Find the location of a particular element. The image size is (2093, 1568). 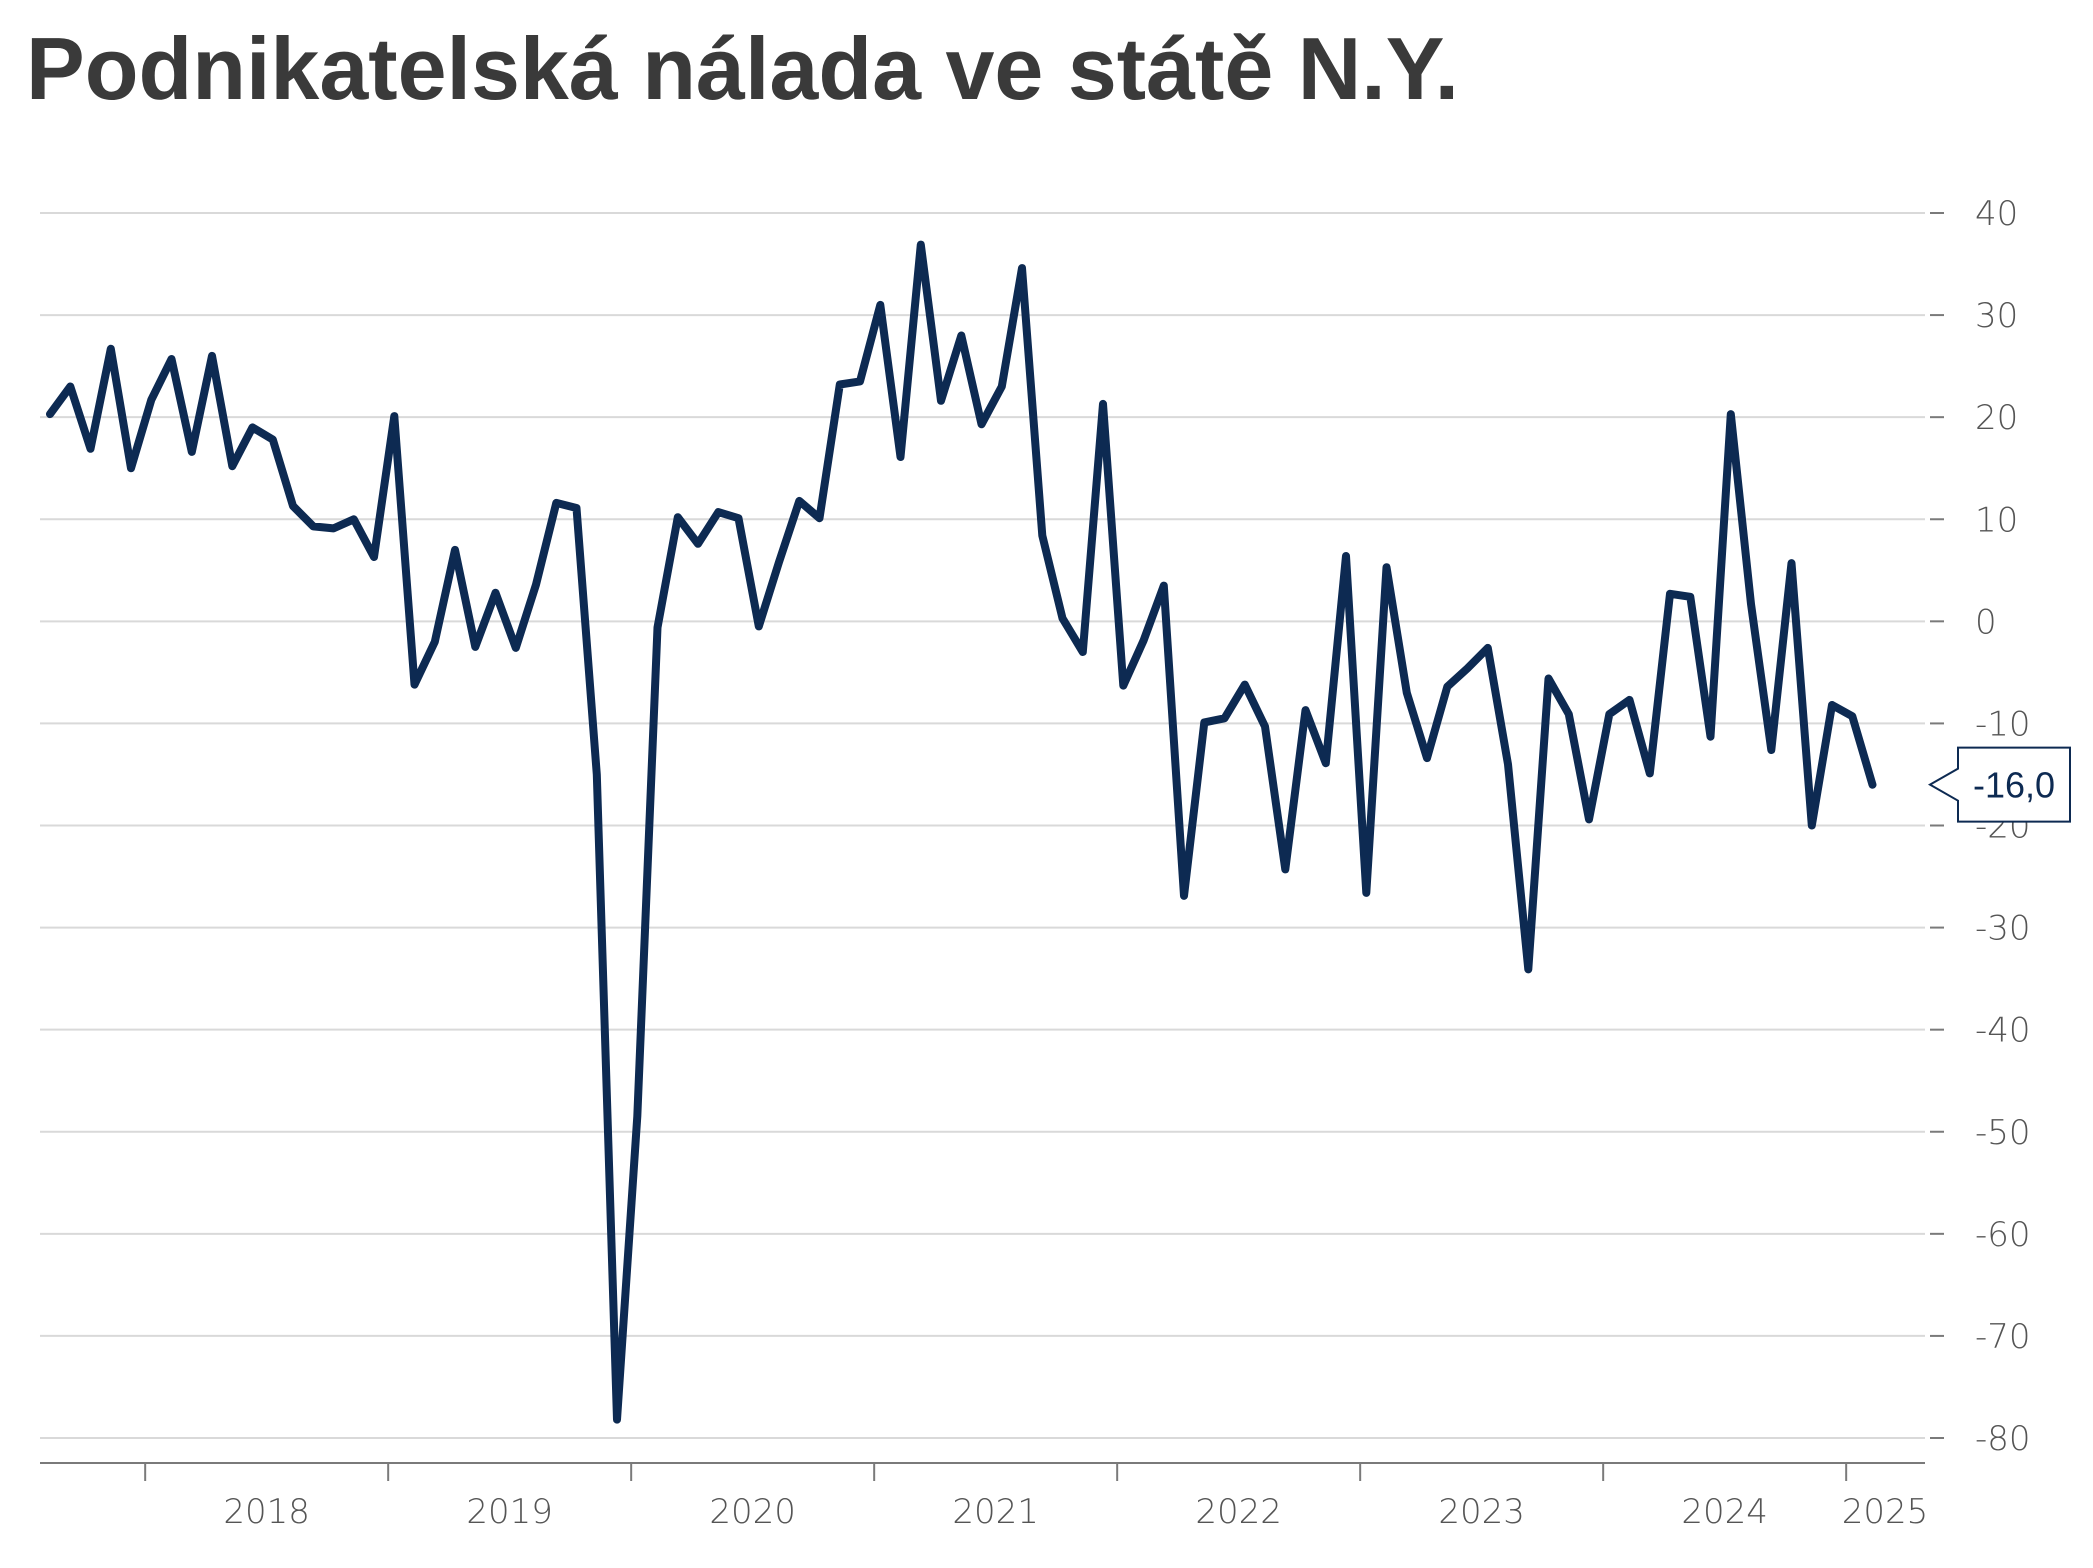

chart-title: Podnikatelská nálada ve státě N.Y. is located at coordinates (743, 68).